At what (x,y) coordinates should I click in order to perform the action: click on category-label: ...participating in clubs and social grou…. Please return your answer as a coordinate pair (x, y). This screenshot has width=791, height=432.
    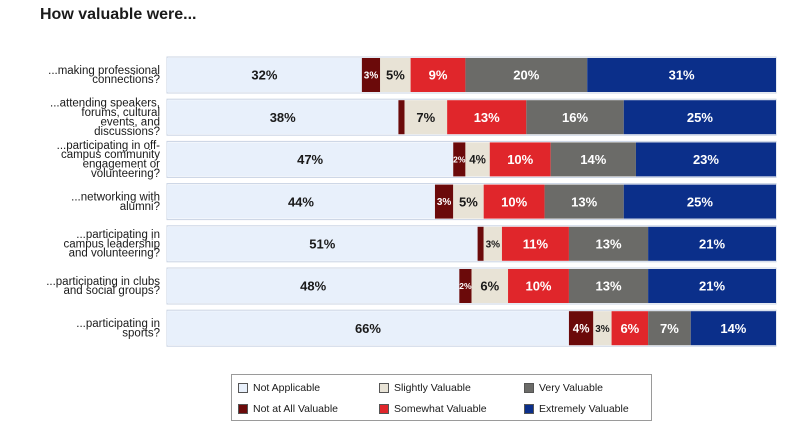
    Looking at the image, I should click on (103, 286).